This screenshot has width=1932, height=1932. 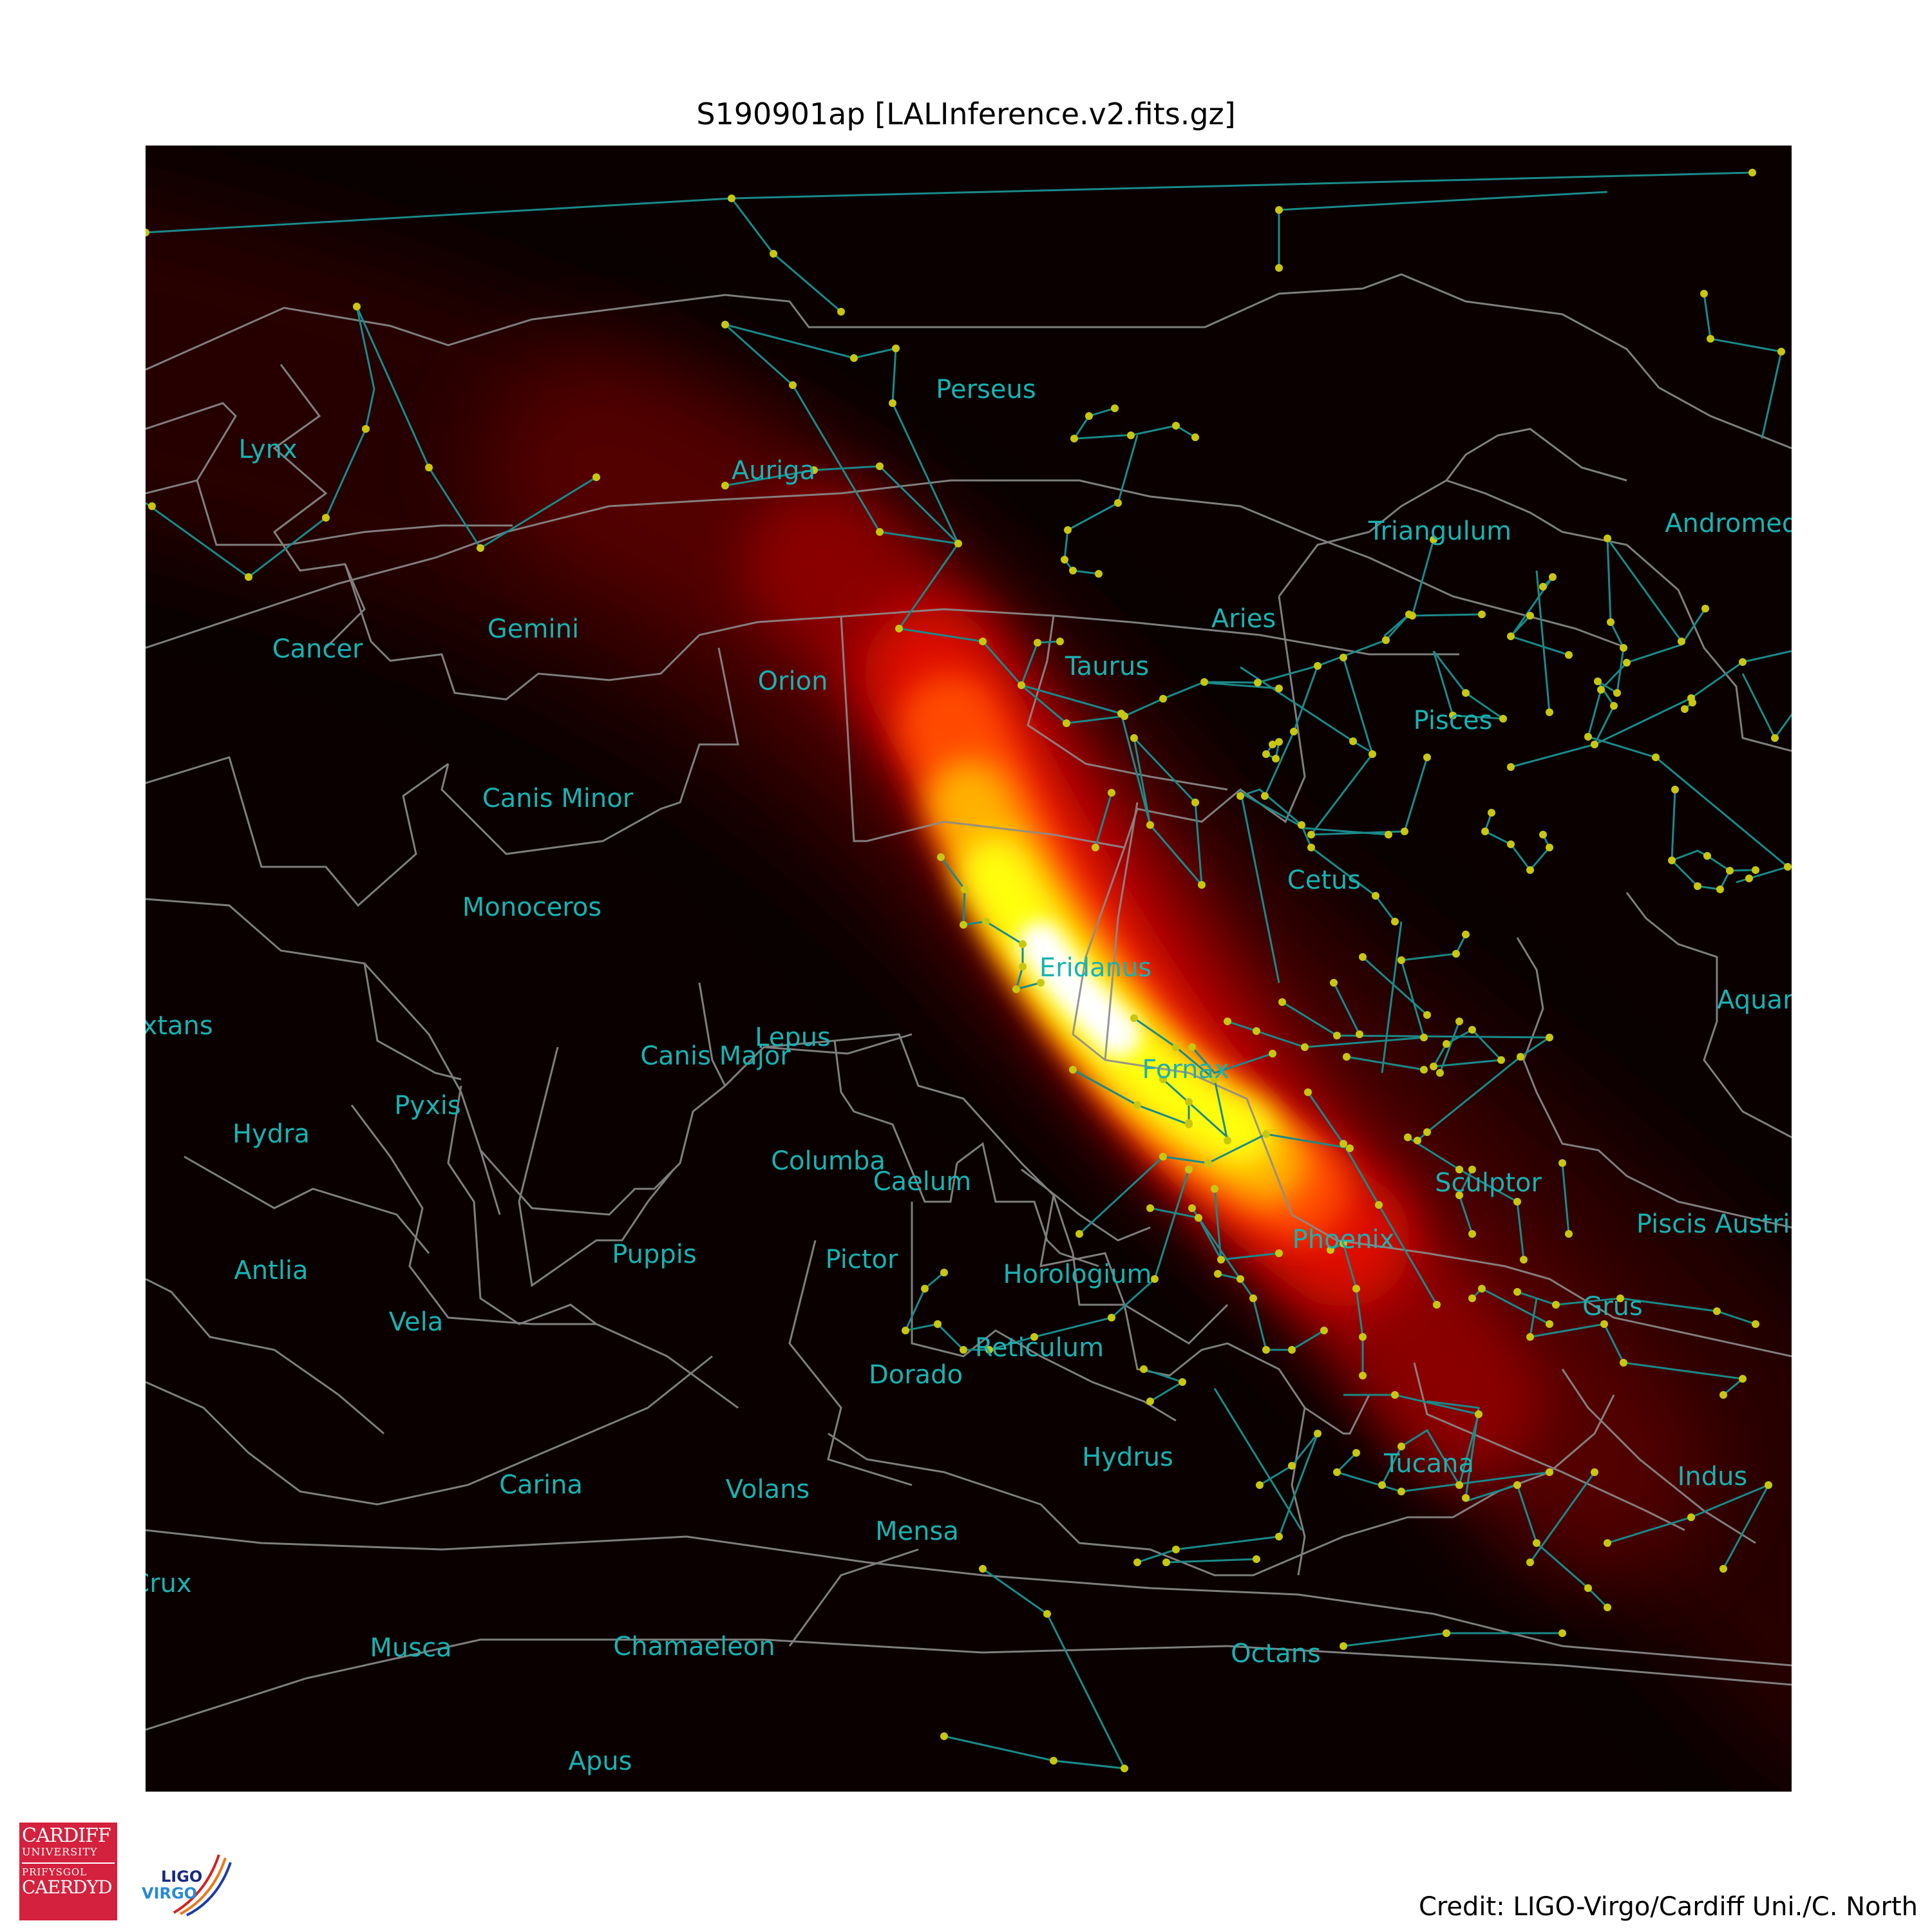 What do you see at coordinates (531, 908) in the screenshot?
I see `label-monoceros: Monoceros` at bounding box center [531, 908].